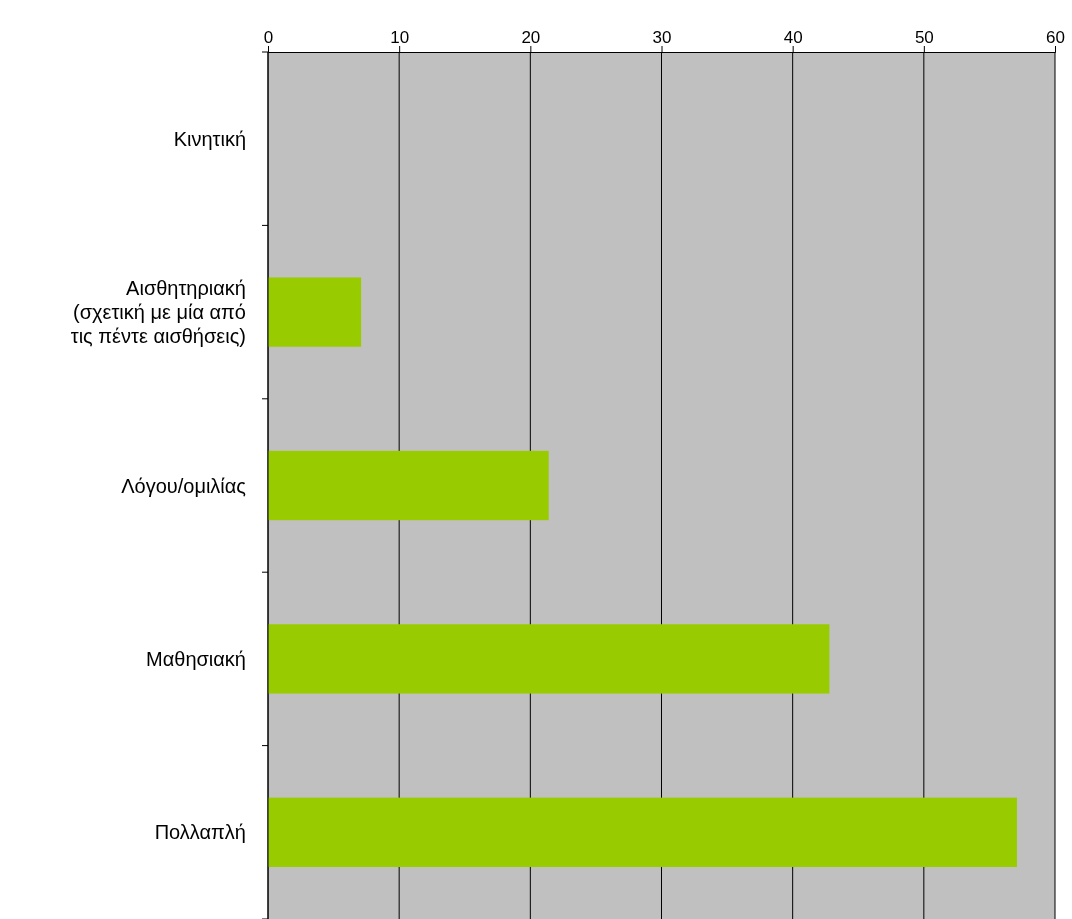 This screenshot has width=1072, height=919. What do you see at coordinates (184, 485) in the screenshot?
I see `y-tick-label: Λόγου/ομιλίας` at bounding box center [184, 485].